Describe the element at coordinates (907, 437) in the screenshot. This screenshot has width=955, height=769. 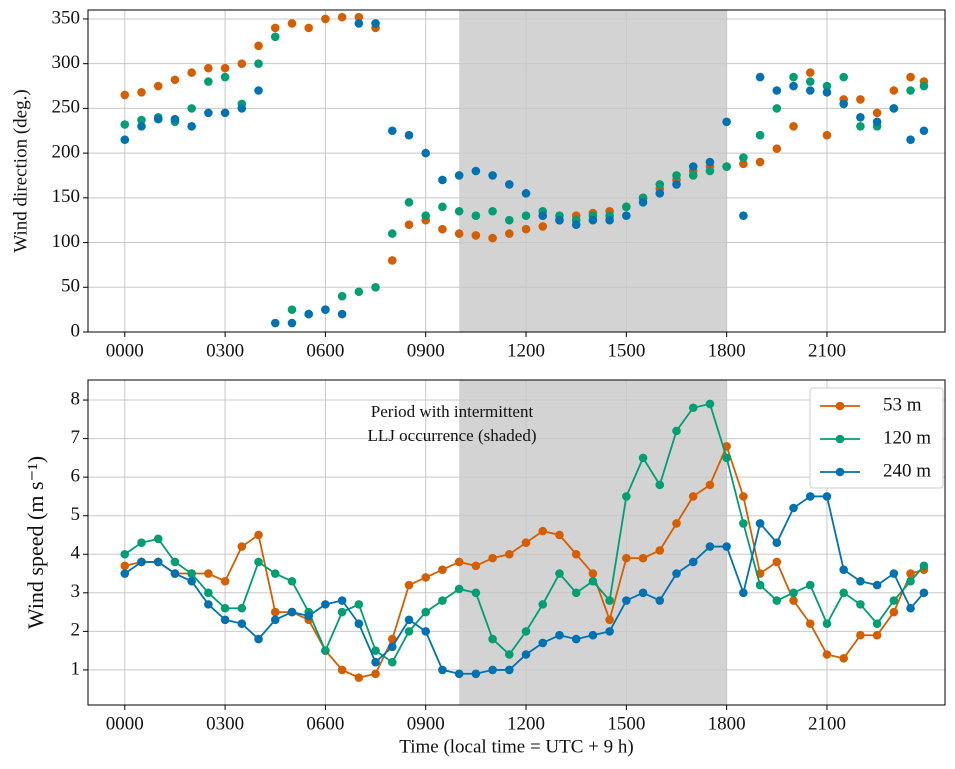
I see `legend-label: 120 m` at that location.